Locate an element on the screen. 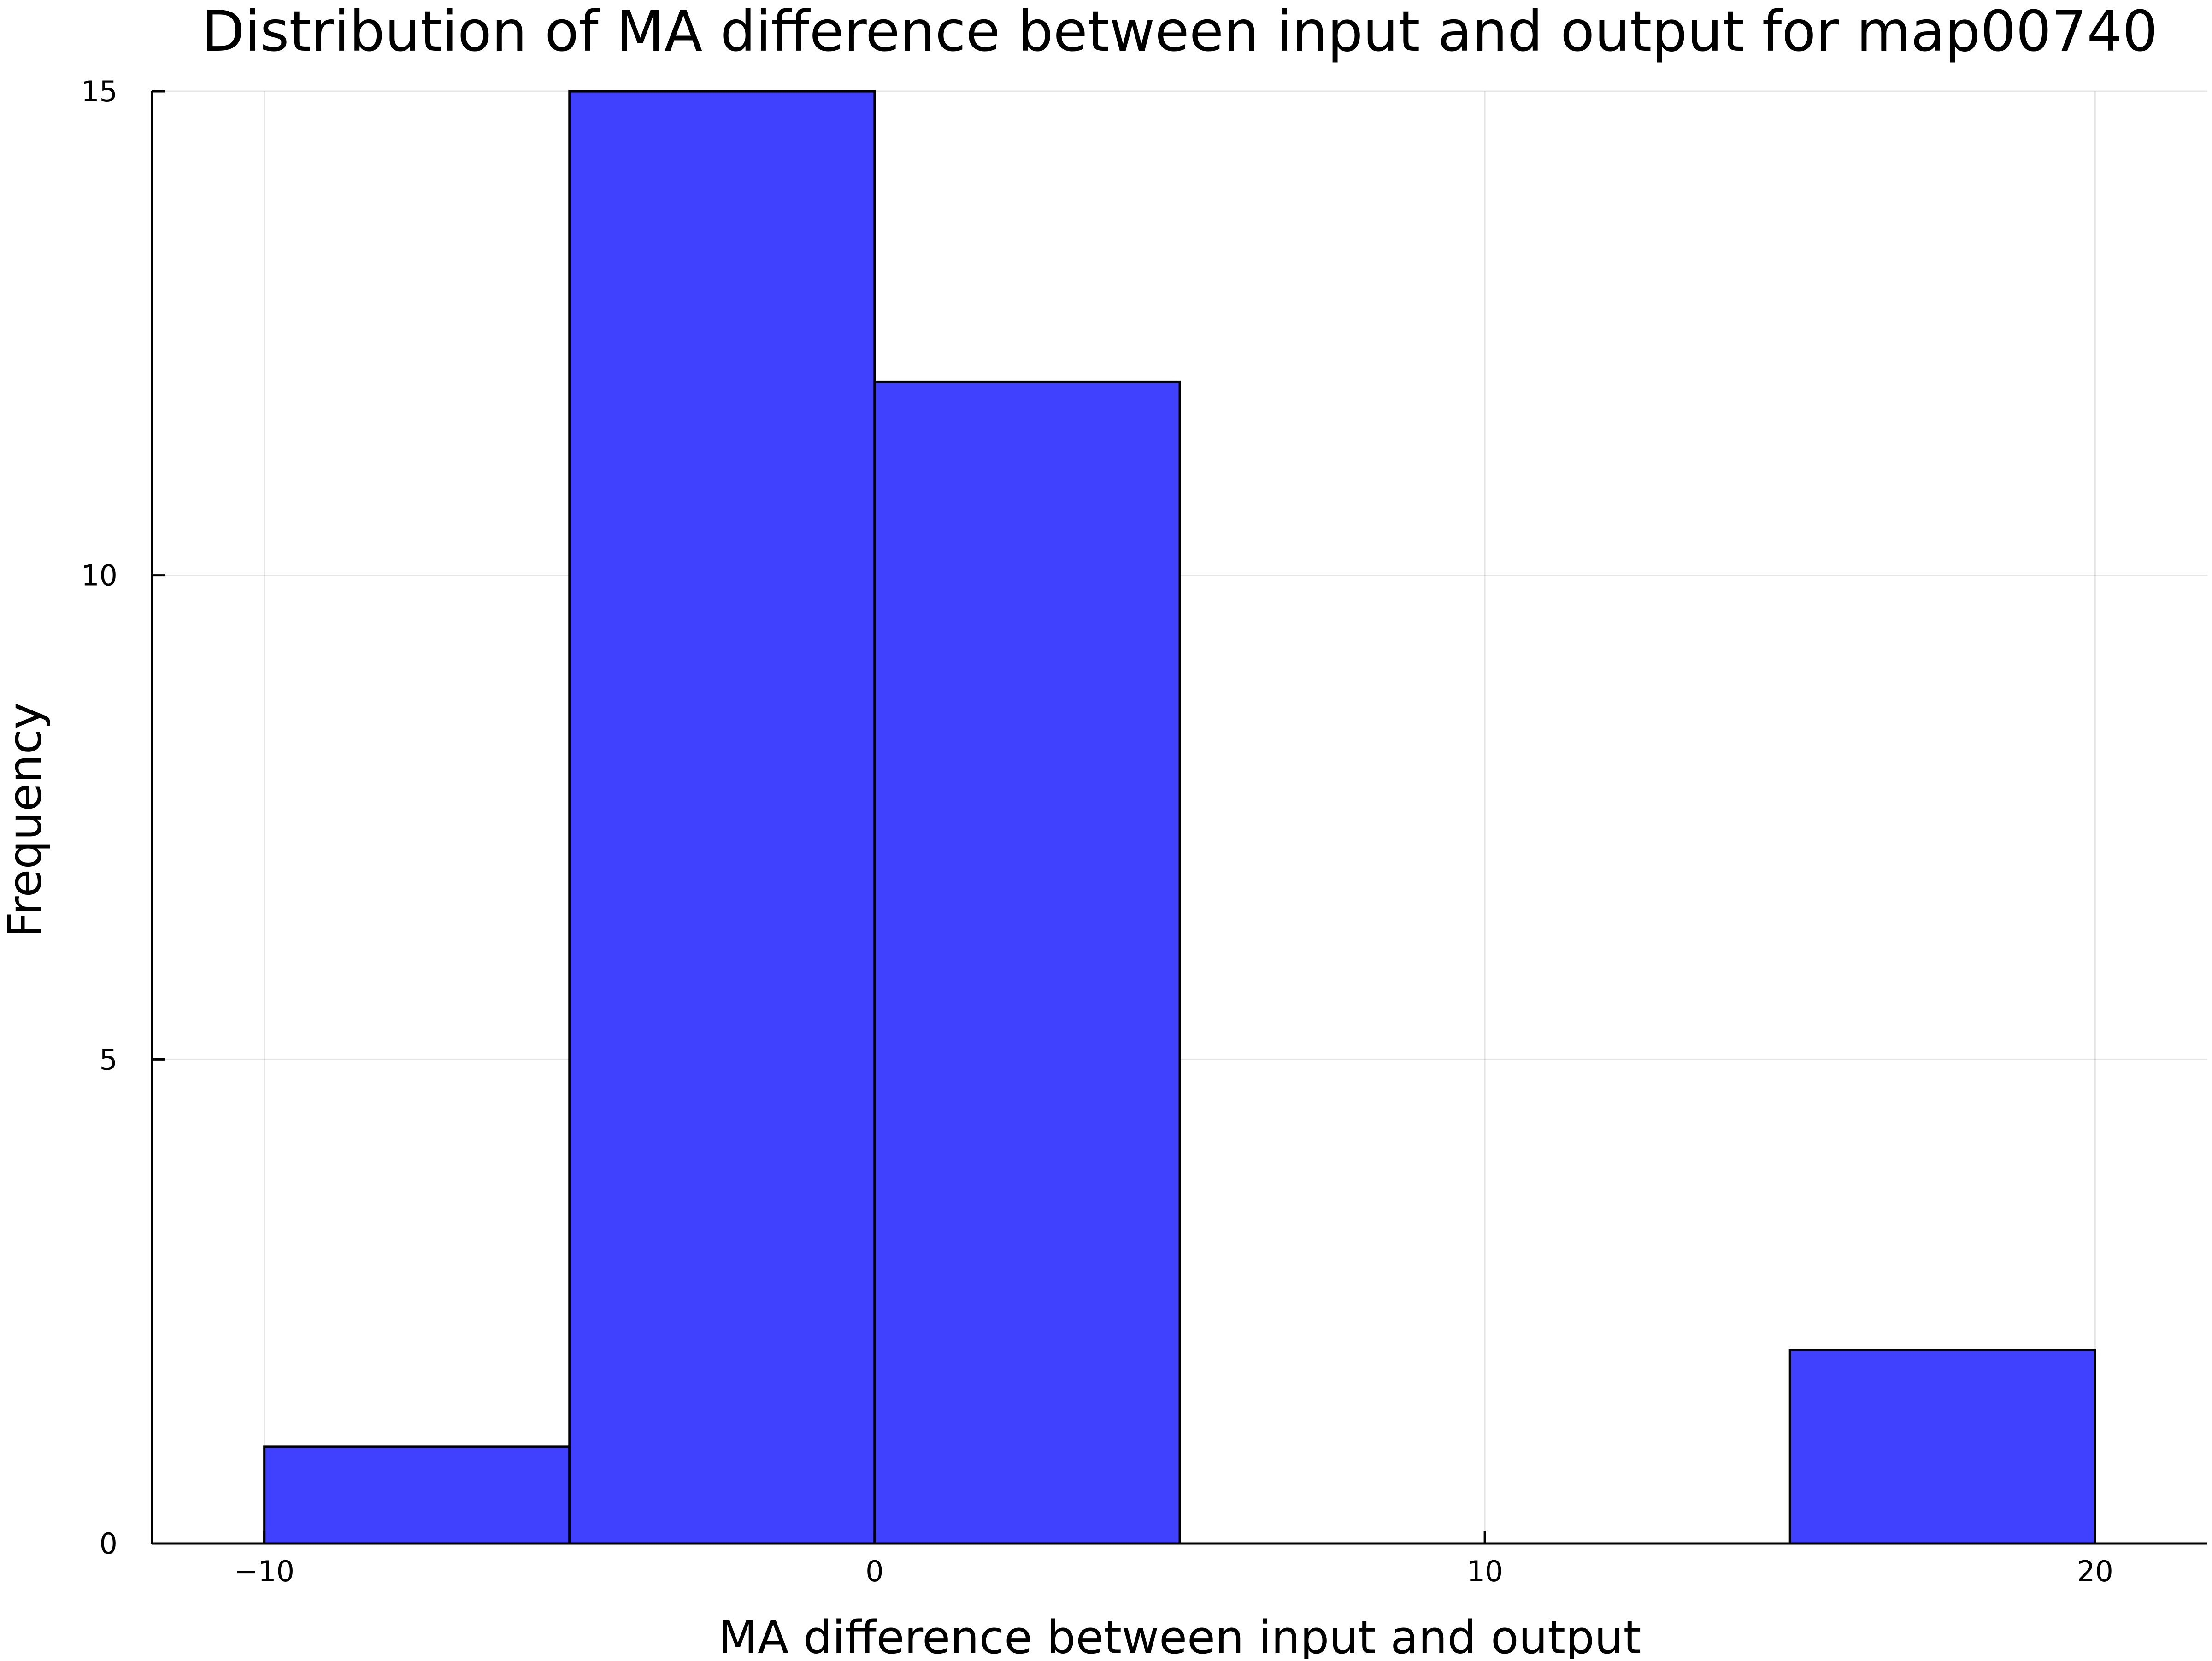  x-tick-label: 20 is located at coordinates (2095, 1571).